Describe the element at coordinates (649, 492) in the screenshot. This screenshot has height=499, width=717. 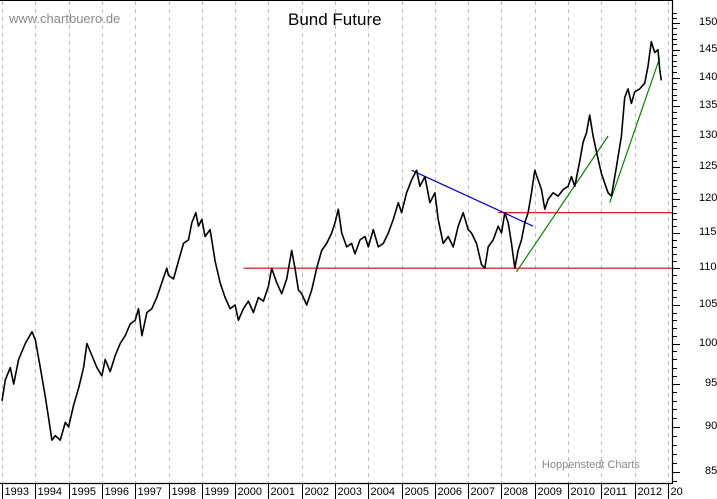
I see `x-tick-label: 2012` at that location.